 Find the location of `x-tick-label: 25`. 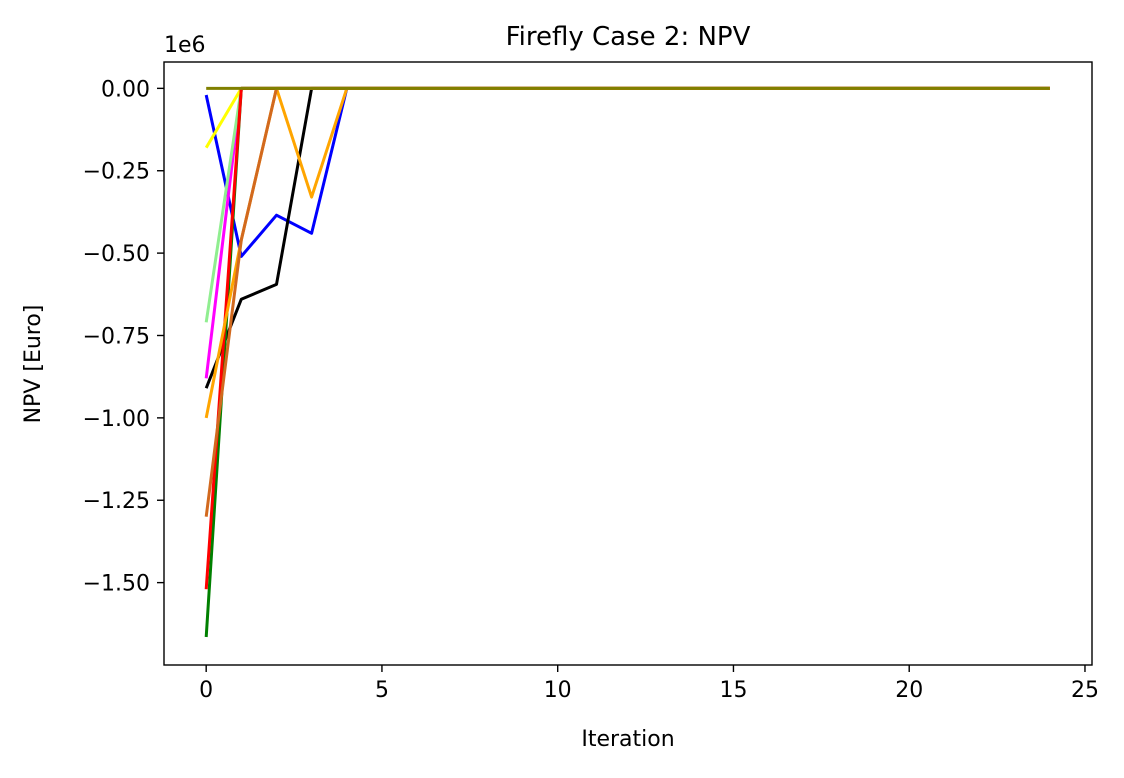

x-tick-label: 25 is located at coordinates (1085, 690).